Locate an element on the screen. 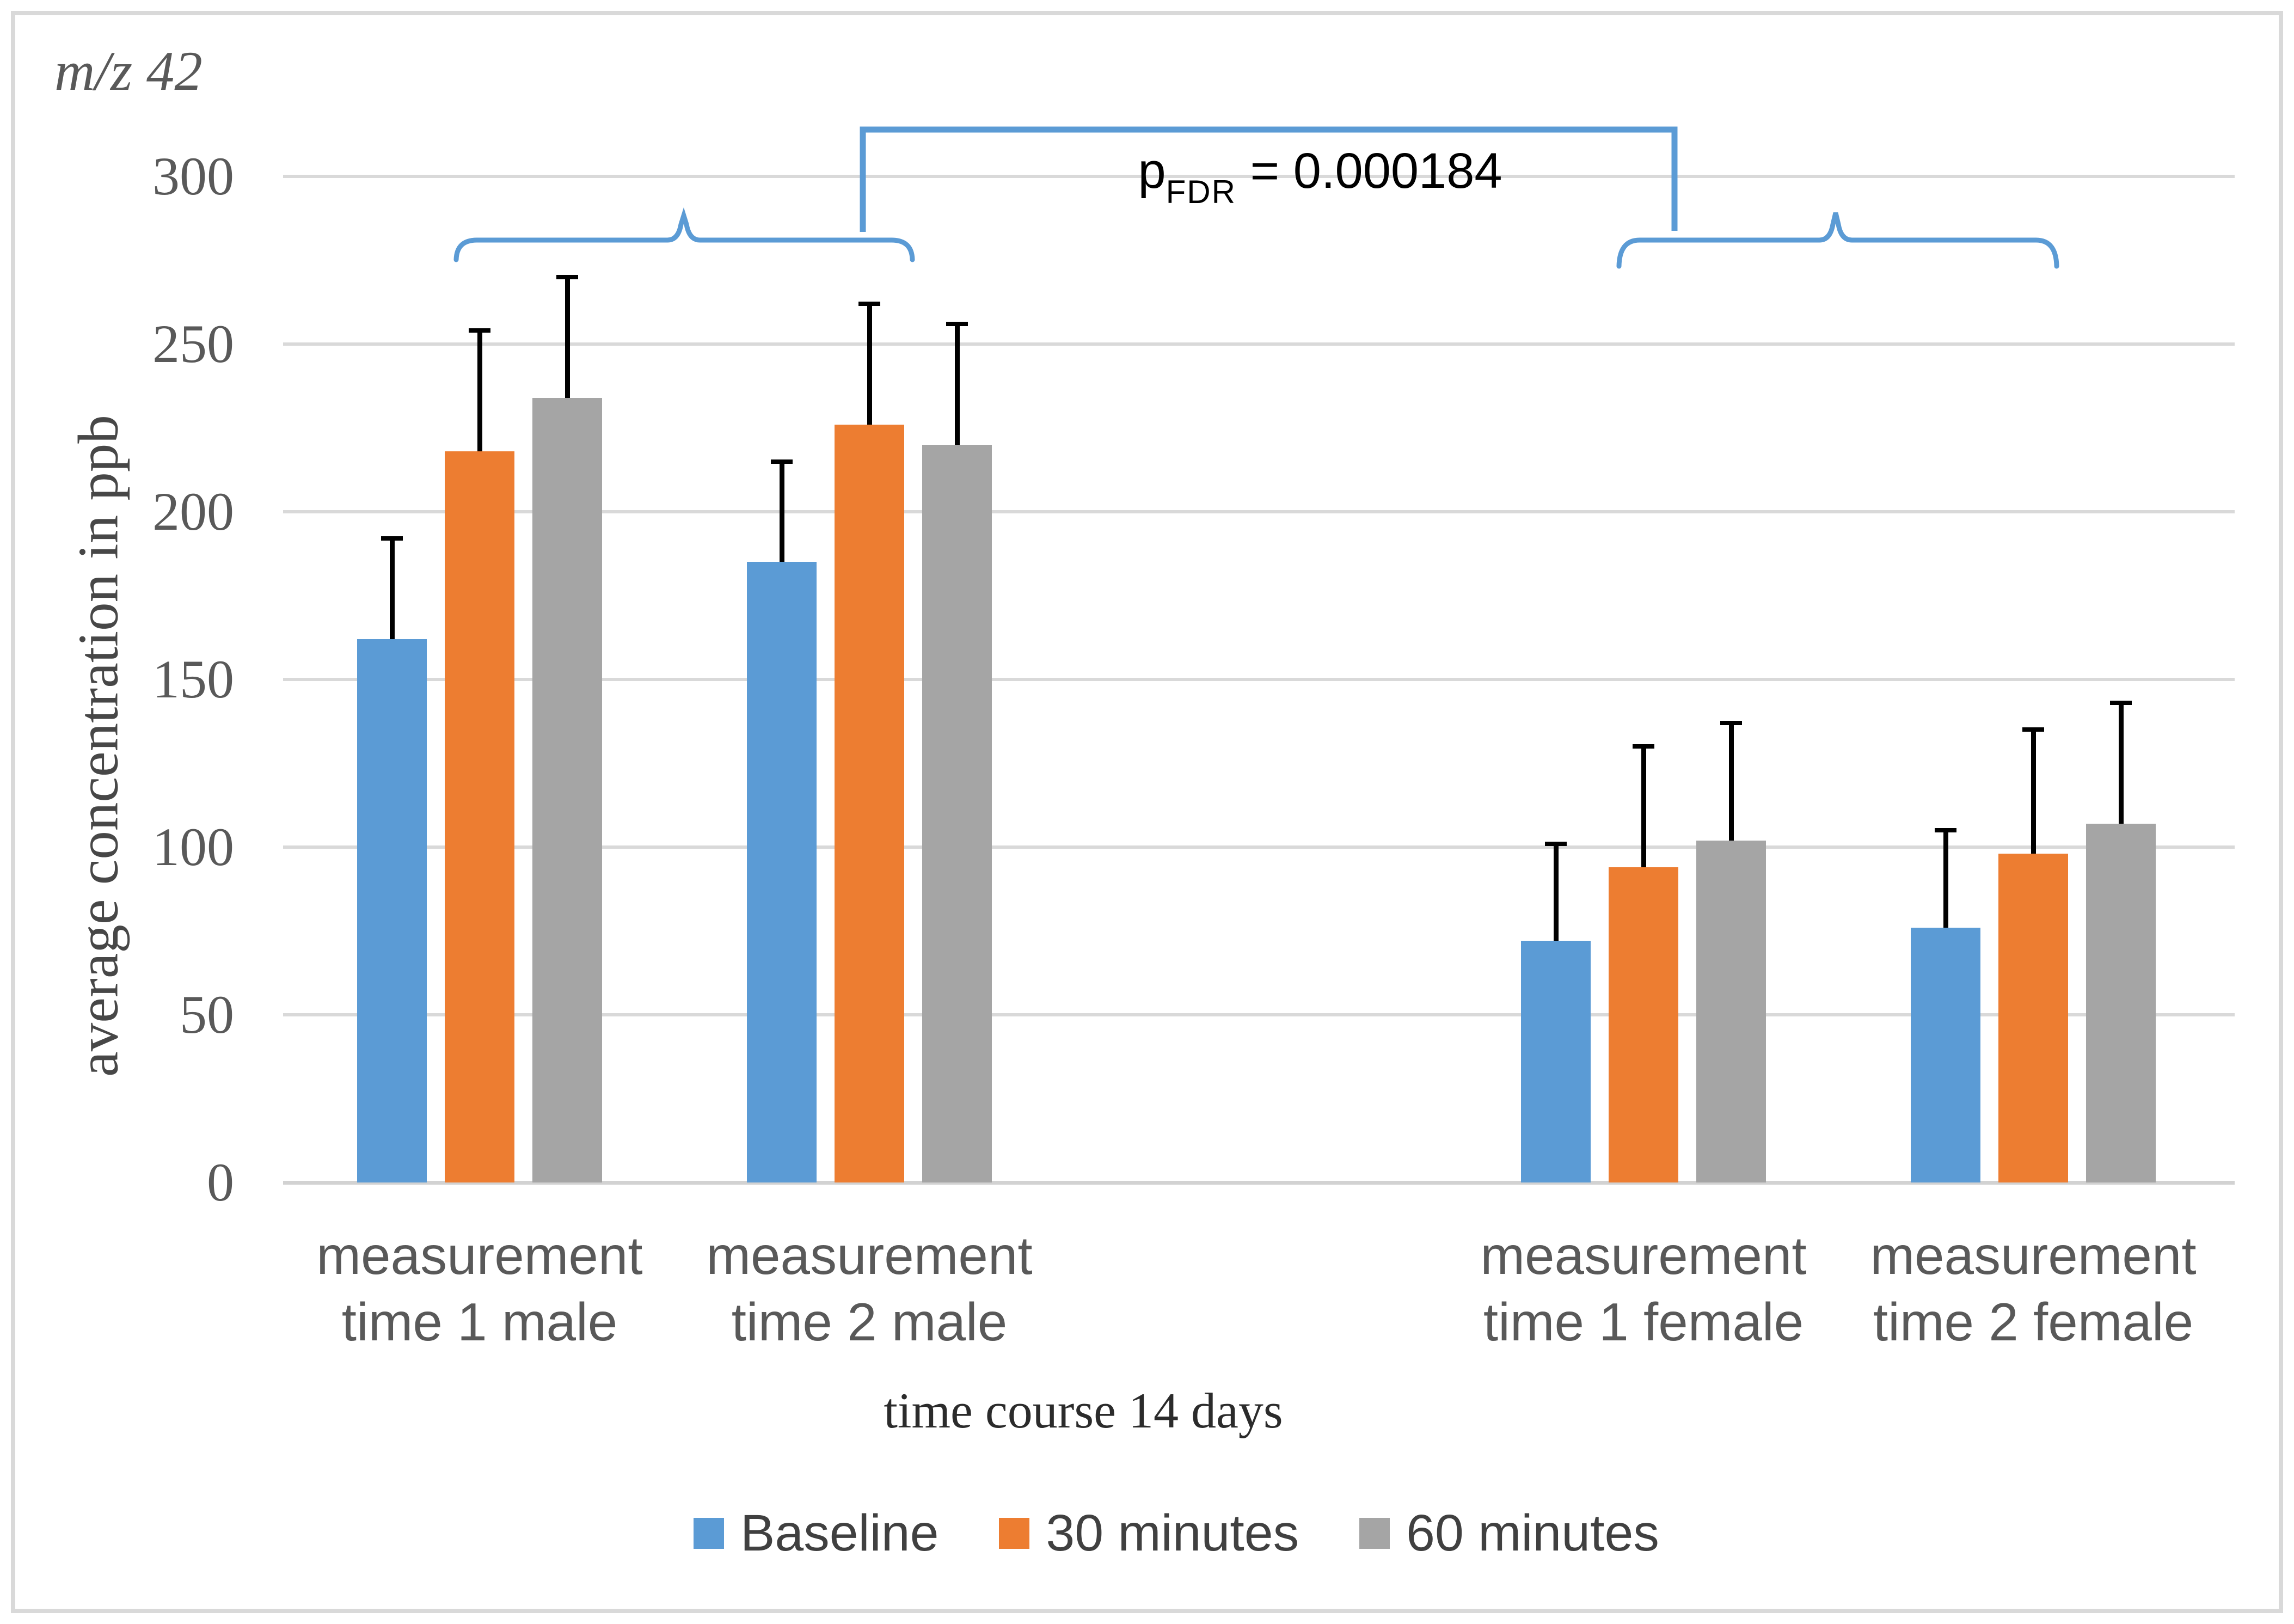 Image resolution: width=2294 pixels, height=1624 pixels. p-symbol: p is located at coordinates (1152, 171).